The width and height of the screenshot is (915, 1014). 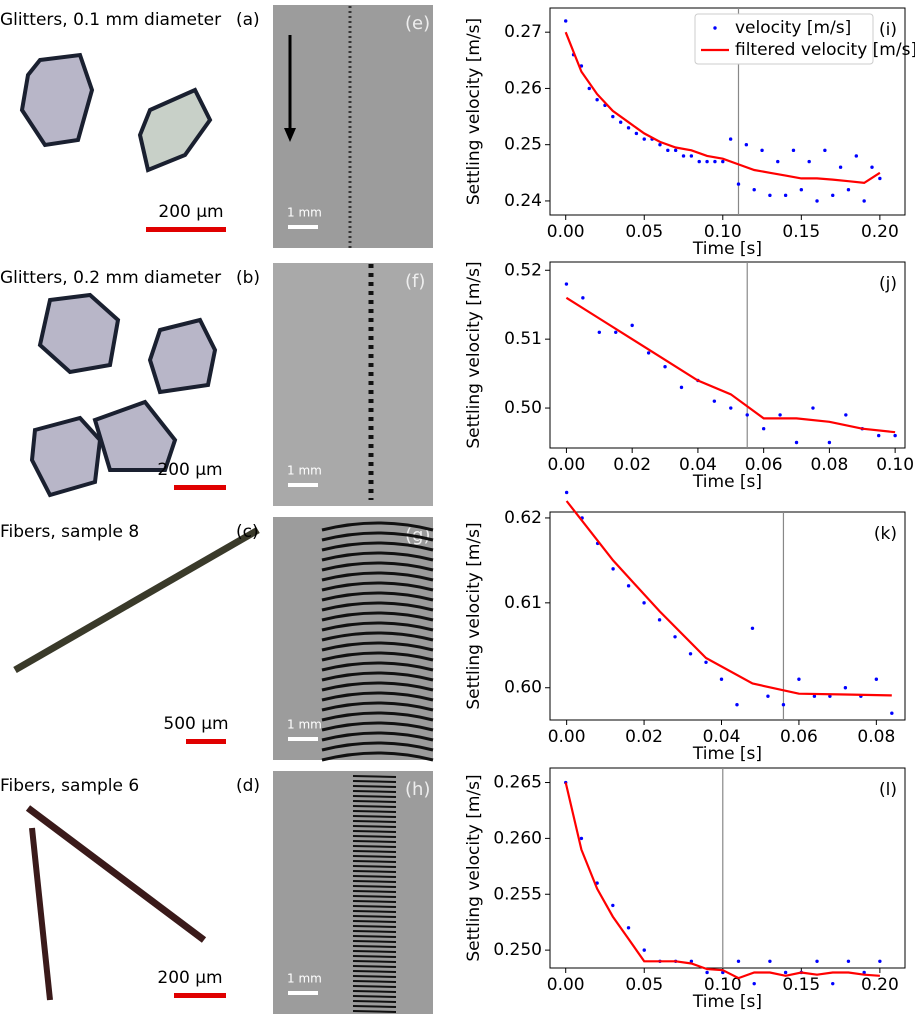 What do you see at coordinates (69, 786) in the screenshot?
I see `panel-title: Fibers, sample 6` at bounding box center [69, 786].